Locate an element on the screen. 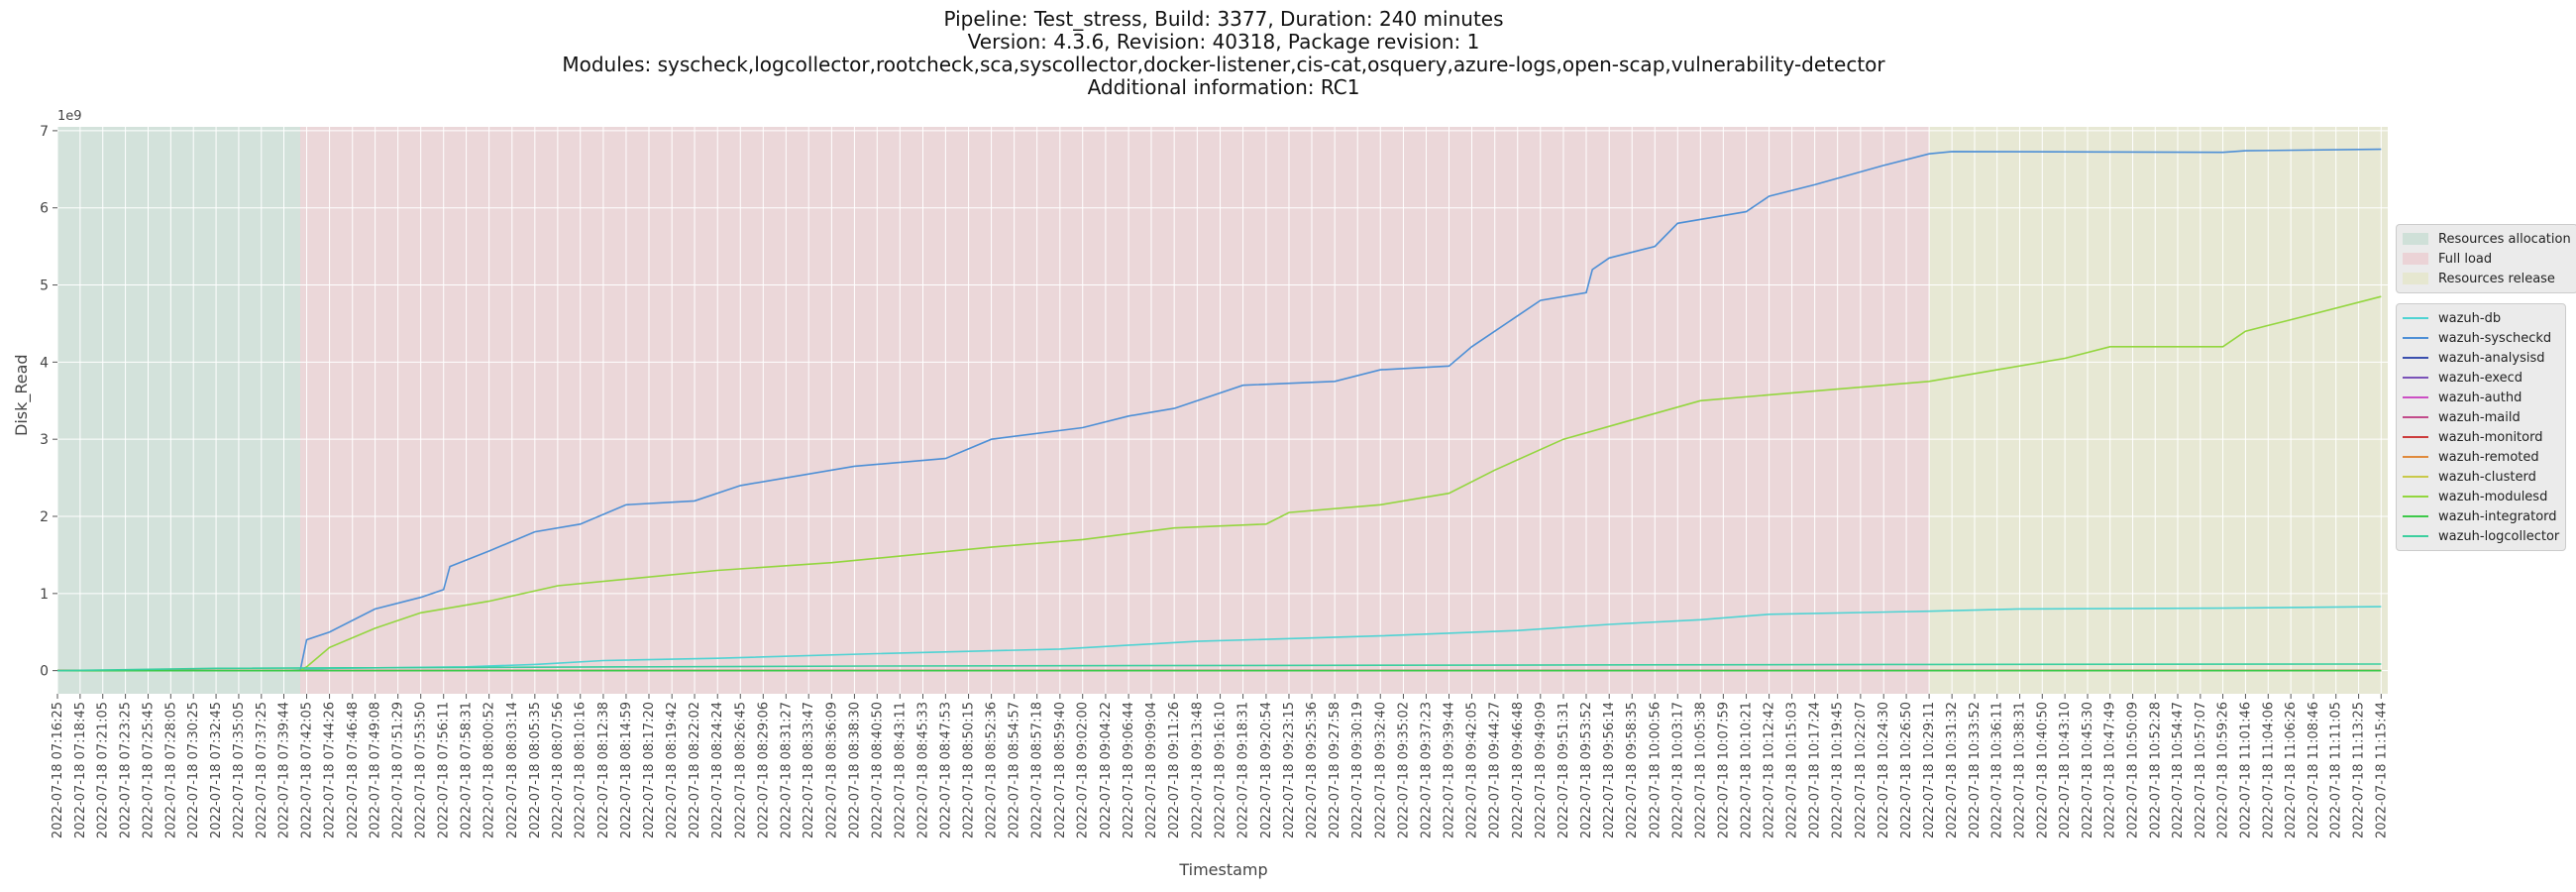  x-tick-label: 2022-07-18 07:46:48 is located at coordinates (353, 770).